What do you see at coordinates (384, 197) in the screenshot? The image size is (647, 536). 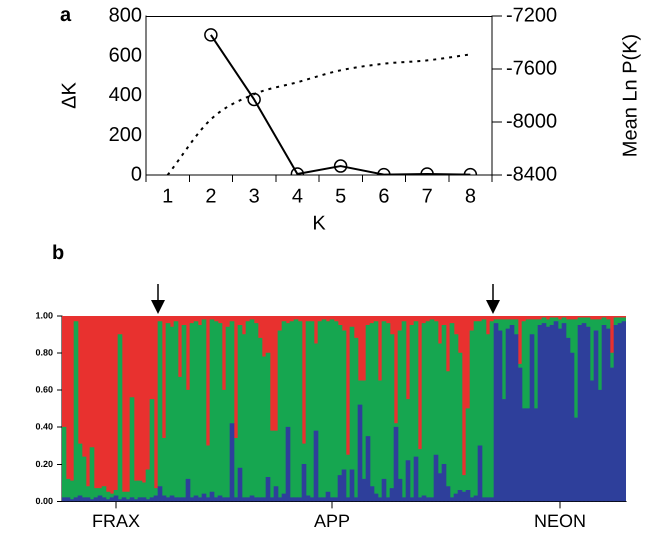 I see `x-tick-label: 6` at bounding box center [384, 197].